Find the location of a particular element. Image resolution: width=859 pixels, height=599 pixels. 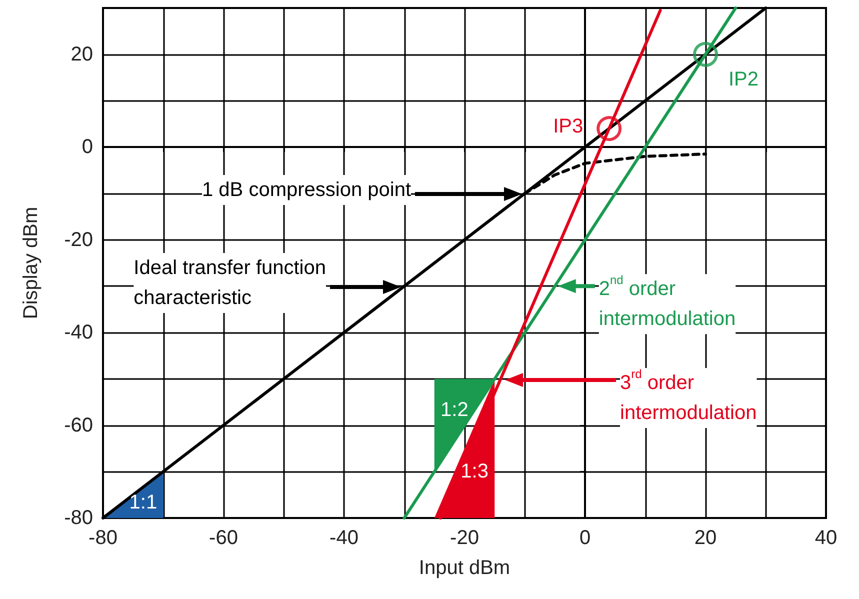

annotation: 1:3 is located at coordinates (474, 471).